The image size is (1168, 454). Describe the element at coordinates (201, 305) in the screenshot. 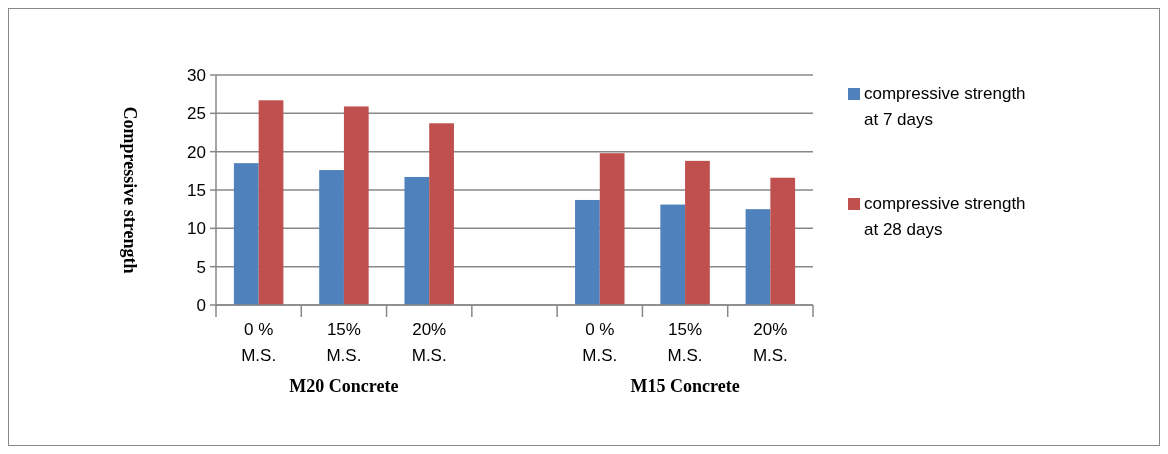

I see `y-tick-label: 0` at that location.